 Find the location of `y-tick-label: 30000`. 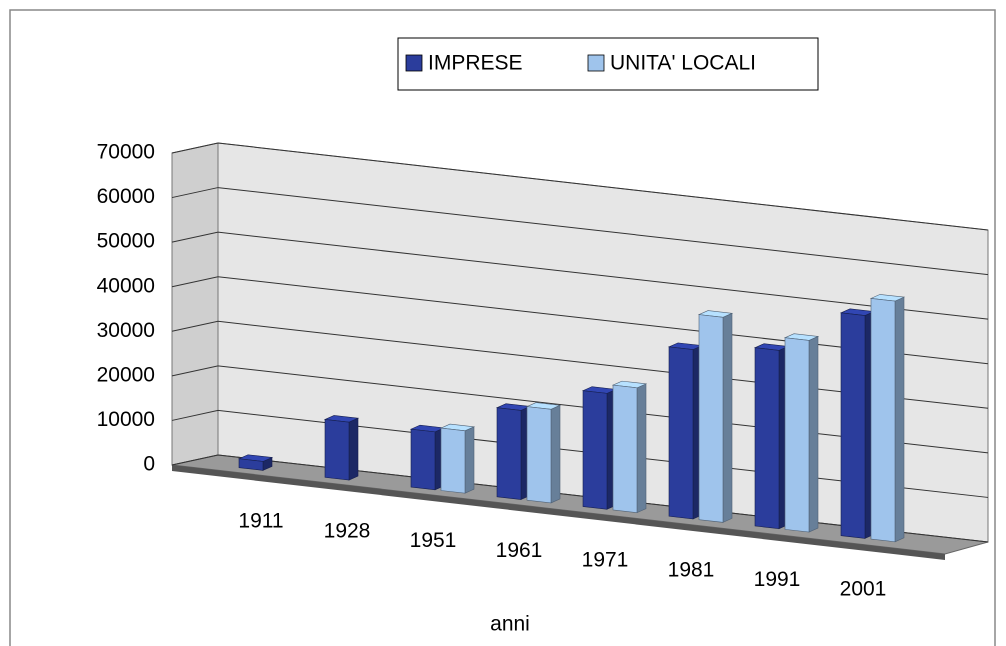

y-tick-label: 30000 is located at coordinates (126, 330).